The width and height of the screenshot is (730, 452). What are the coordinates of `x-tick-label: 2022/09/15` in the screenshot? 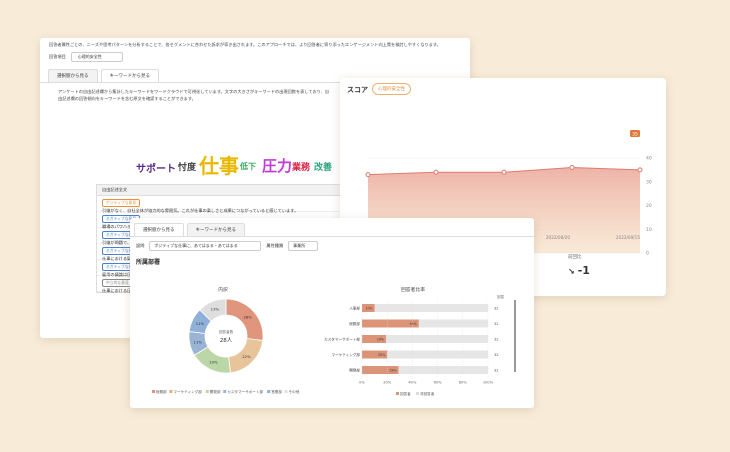 It's located at (628, 237).